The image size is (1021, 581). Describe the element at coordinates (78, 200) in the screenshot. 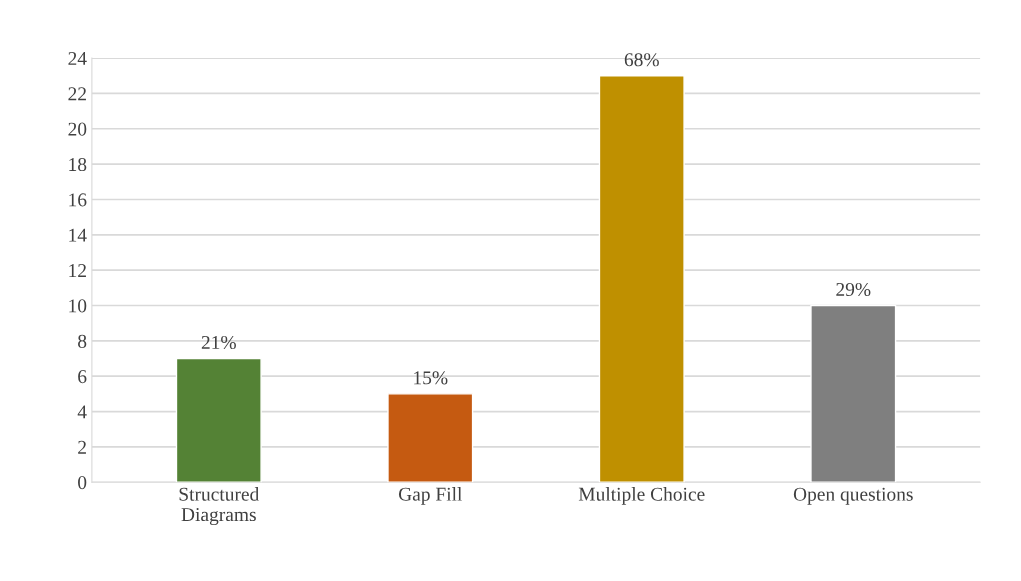

I see `y-tick-label: 16` at that location.